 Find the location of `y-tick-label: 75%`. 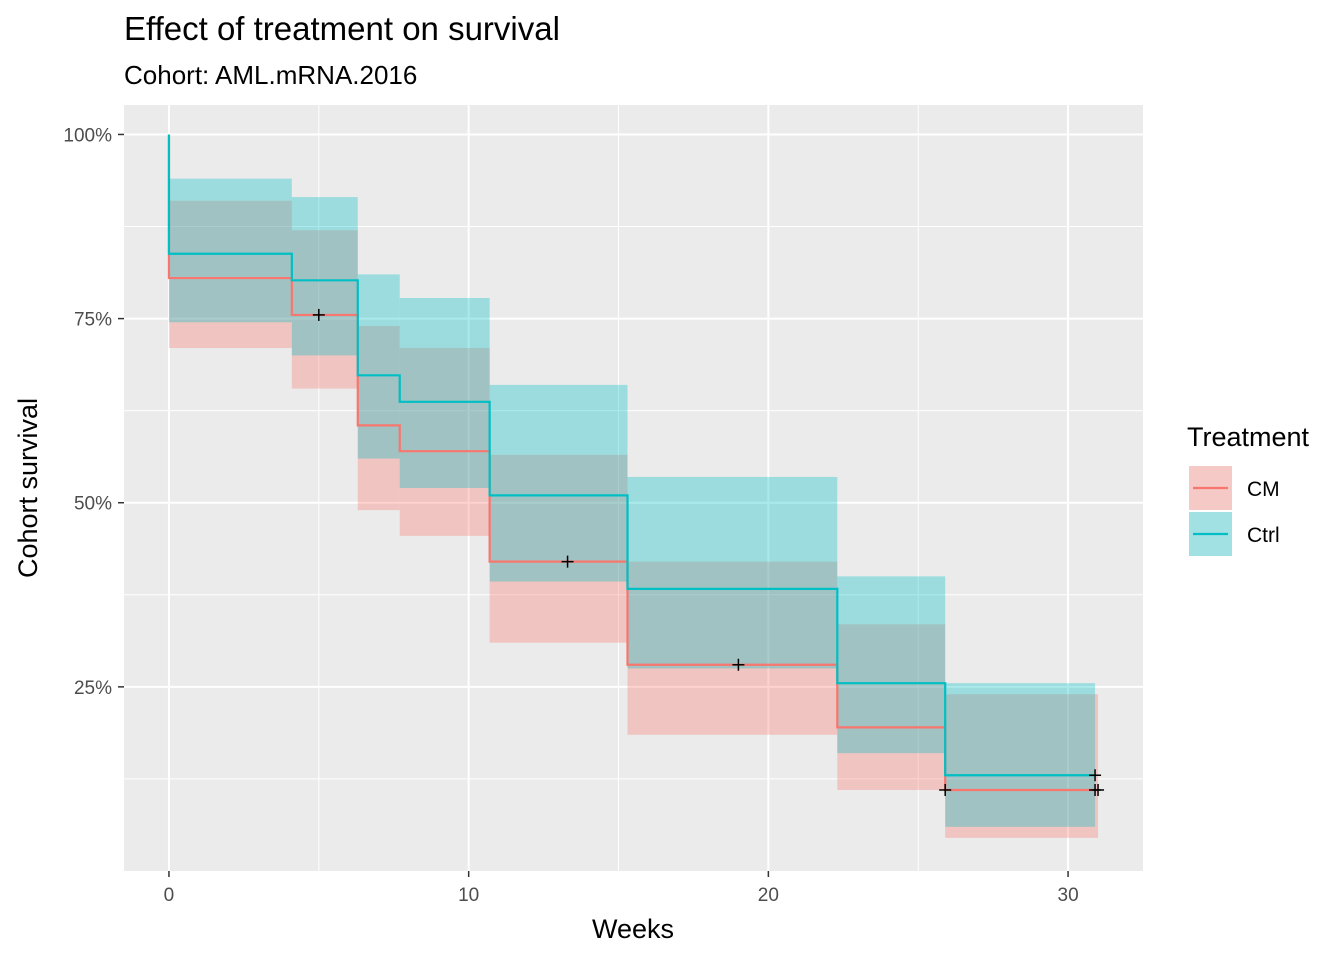

y-tick-label: 75% is located at coordinates (93, 320).